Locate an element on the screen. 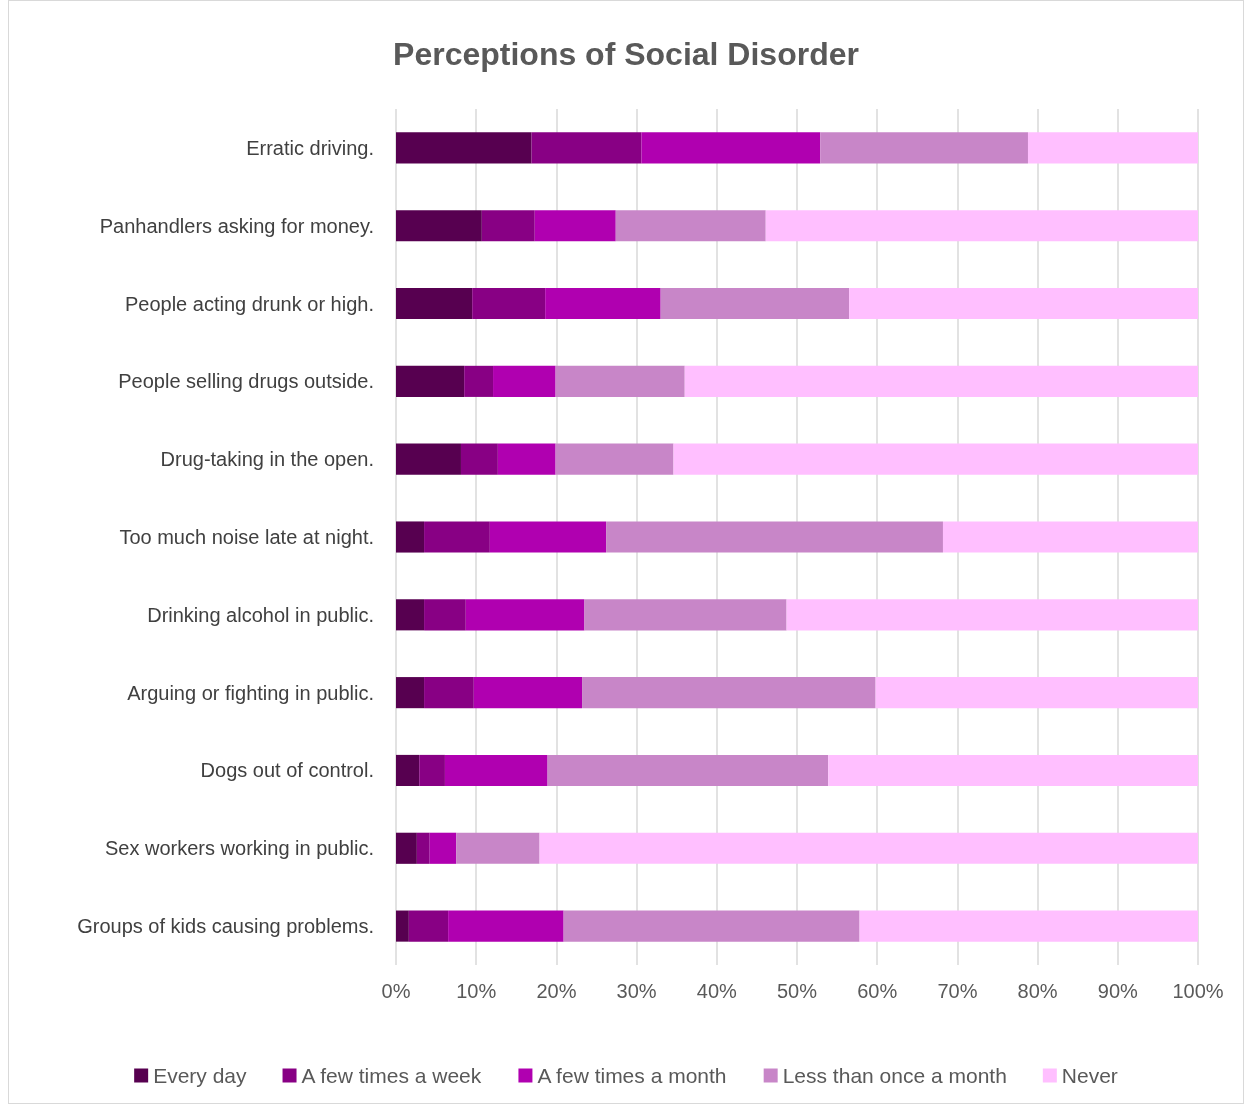  legend-label: Never is located at coordinates (1089, 1075).